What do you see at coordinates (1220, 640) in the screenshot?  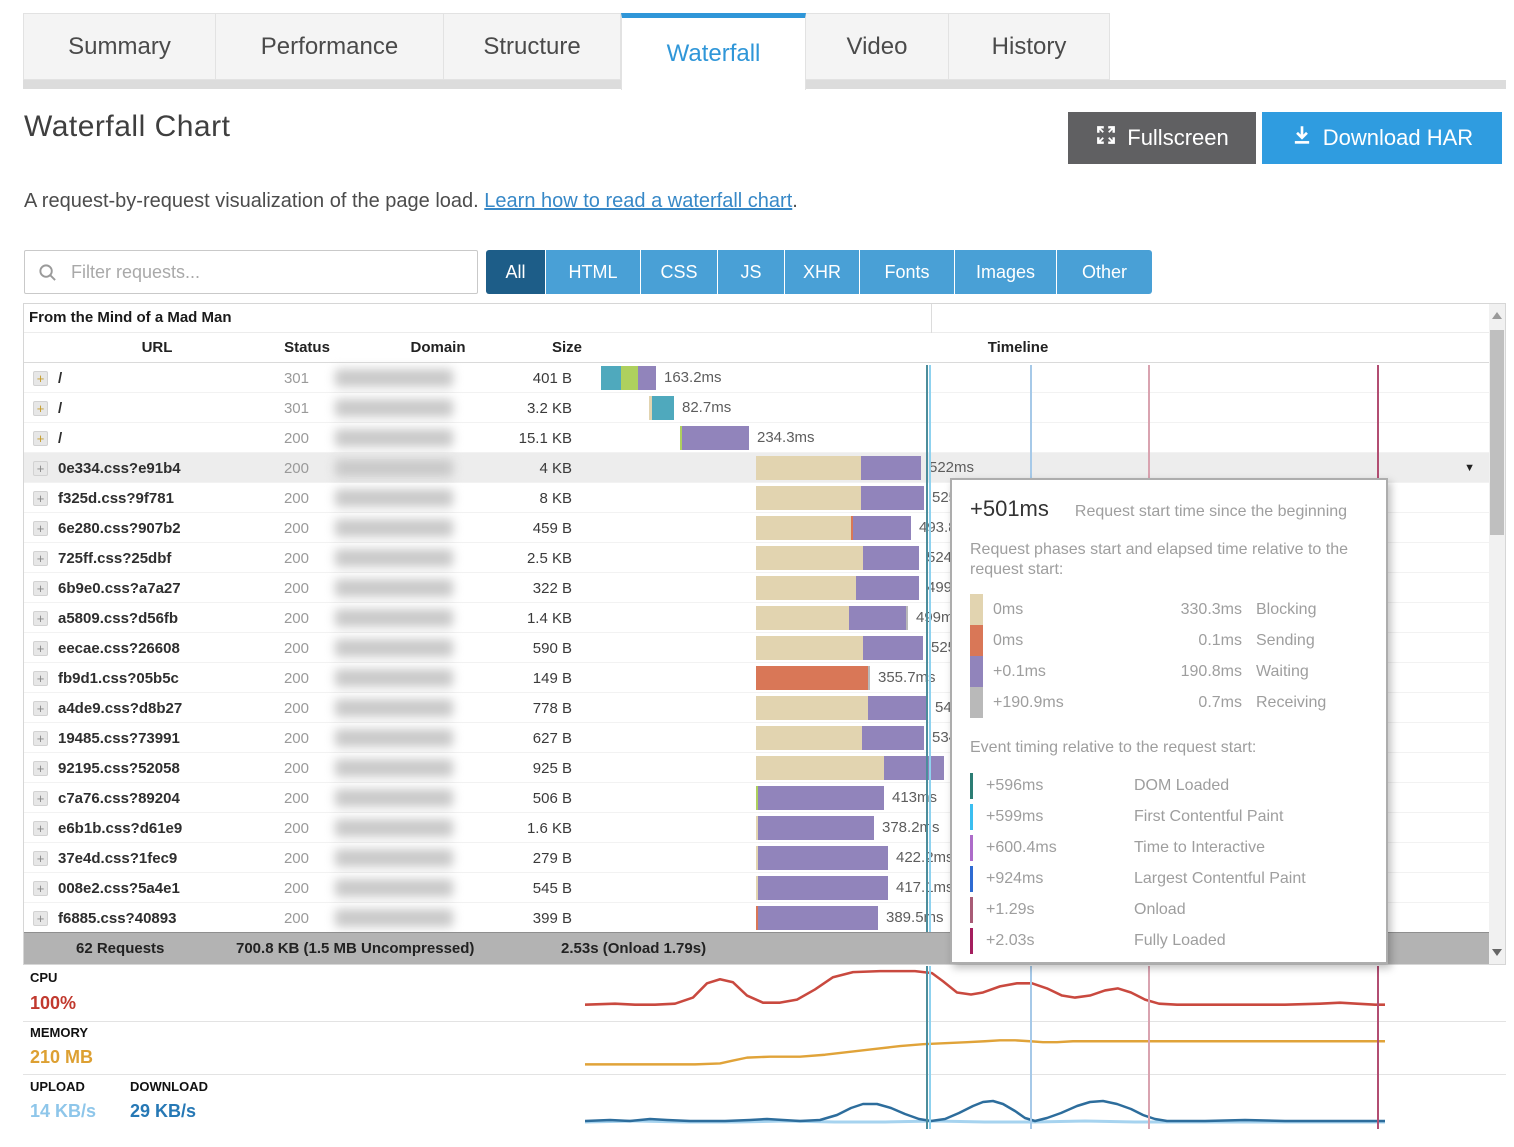 I see `phase-duration: 0.1ms` at bounding box center [1220, 640].